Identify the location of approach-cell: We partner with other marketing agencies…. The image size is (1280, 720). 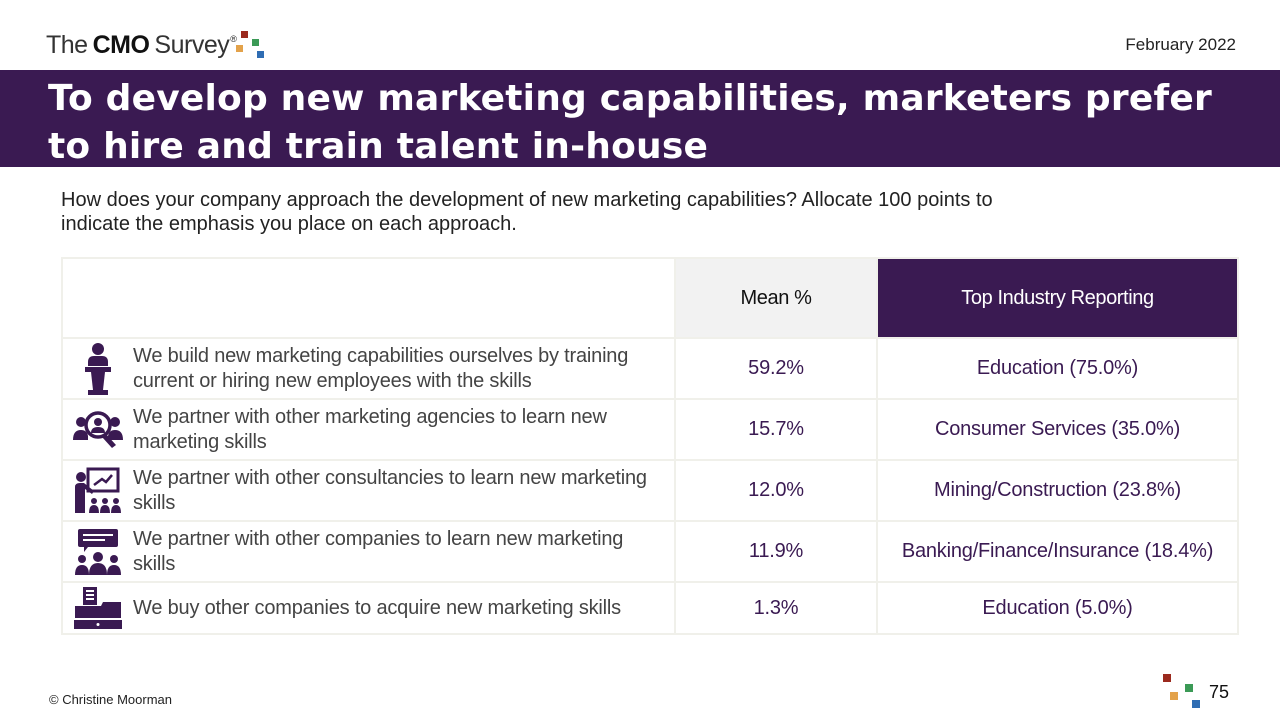
(368, 429).